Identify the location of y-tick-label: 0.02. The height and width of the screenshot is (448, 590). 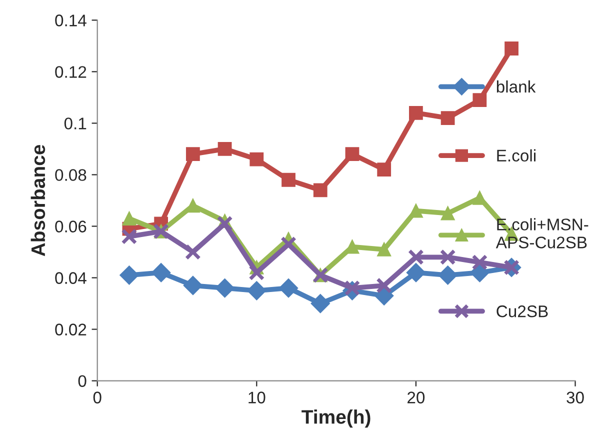
(70, 330).